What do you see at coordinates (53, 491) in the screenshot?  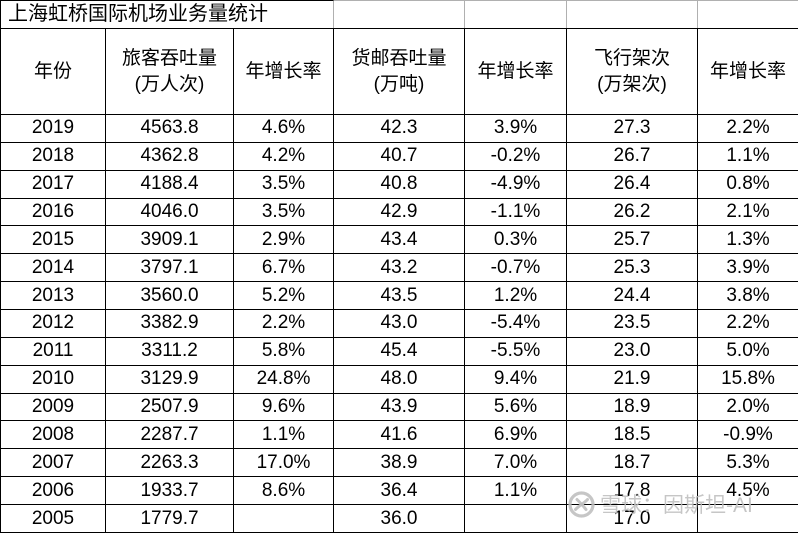 I see `year-cell: 2006` at bounding box center [53, 491].